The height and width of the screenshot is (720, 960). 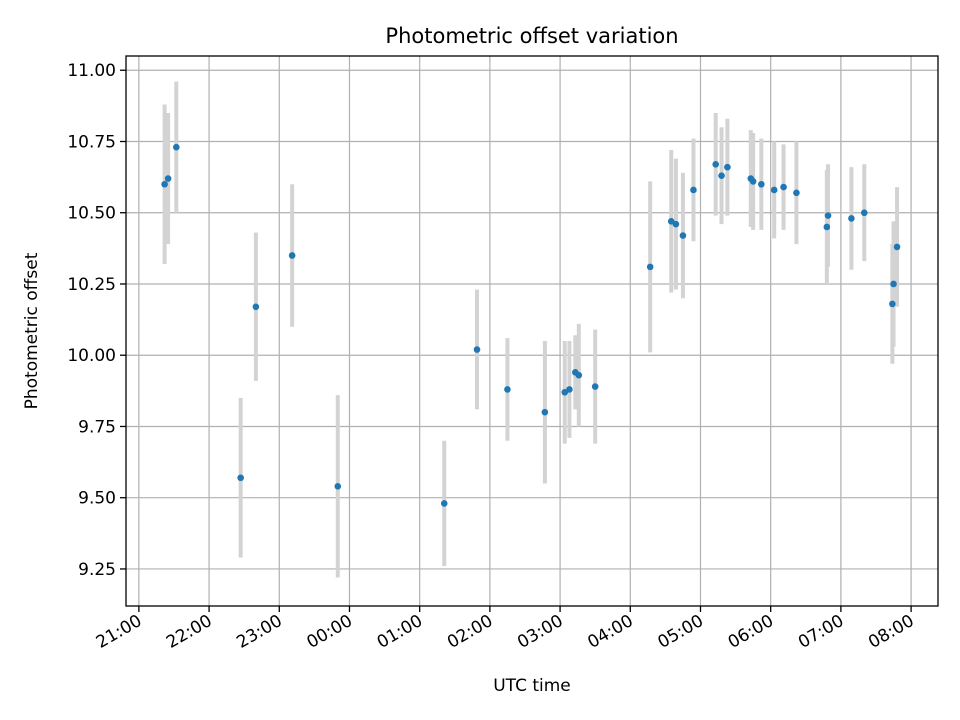 What do you see at coordinates (681, 632) in the screenshot?
I see `x-tick-label: 05:00` at bounding box center [681, 632].